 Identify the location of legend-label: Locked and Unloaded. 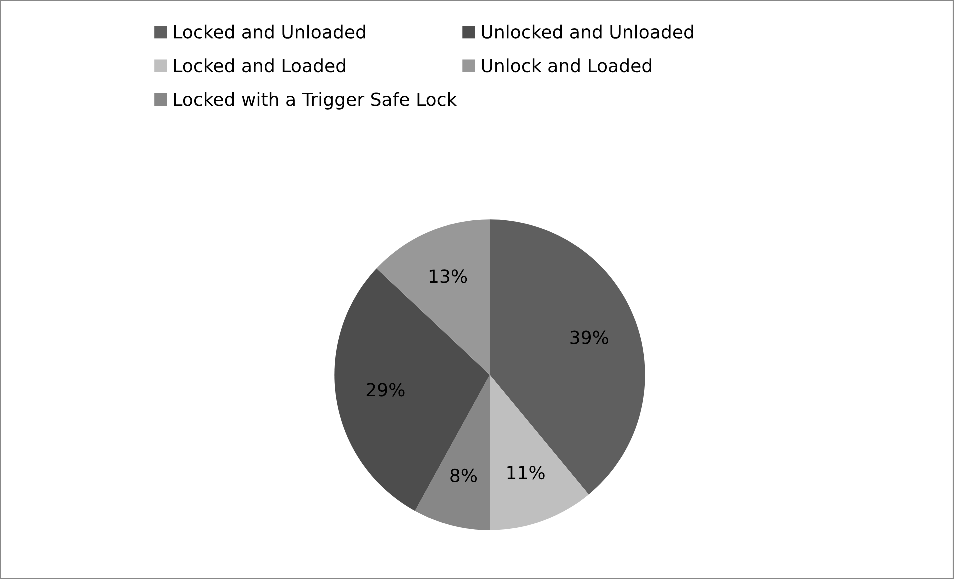
(270, 31).